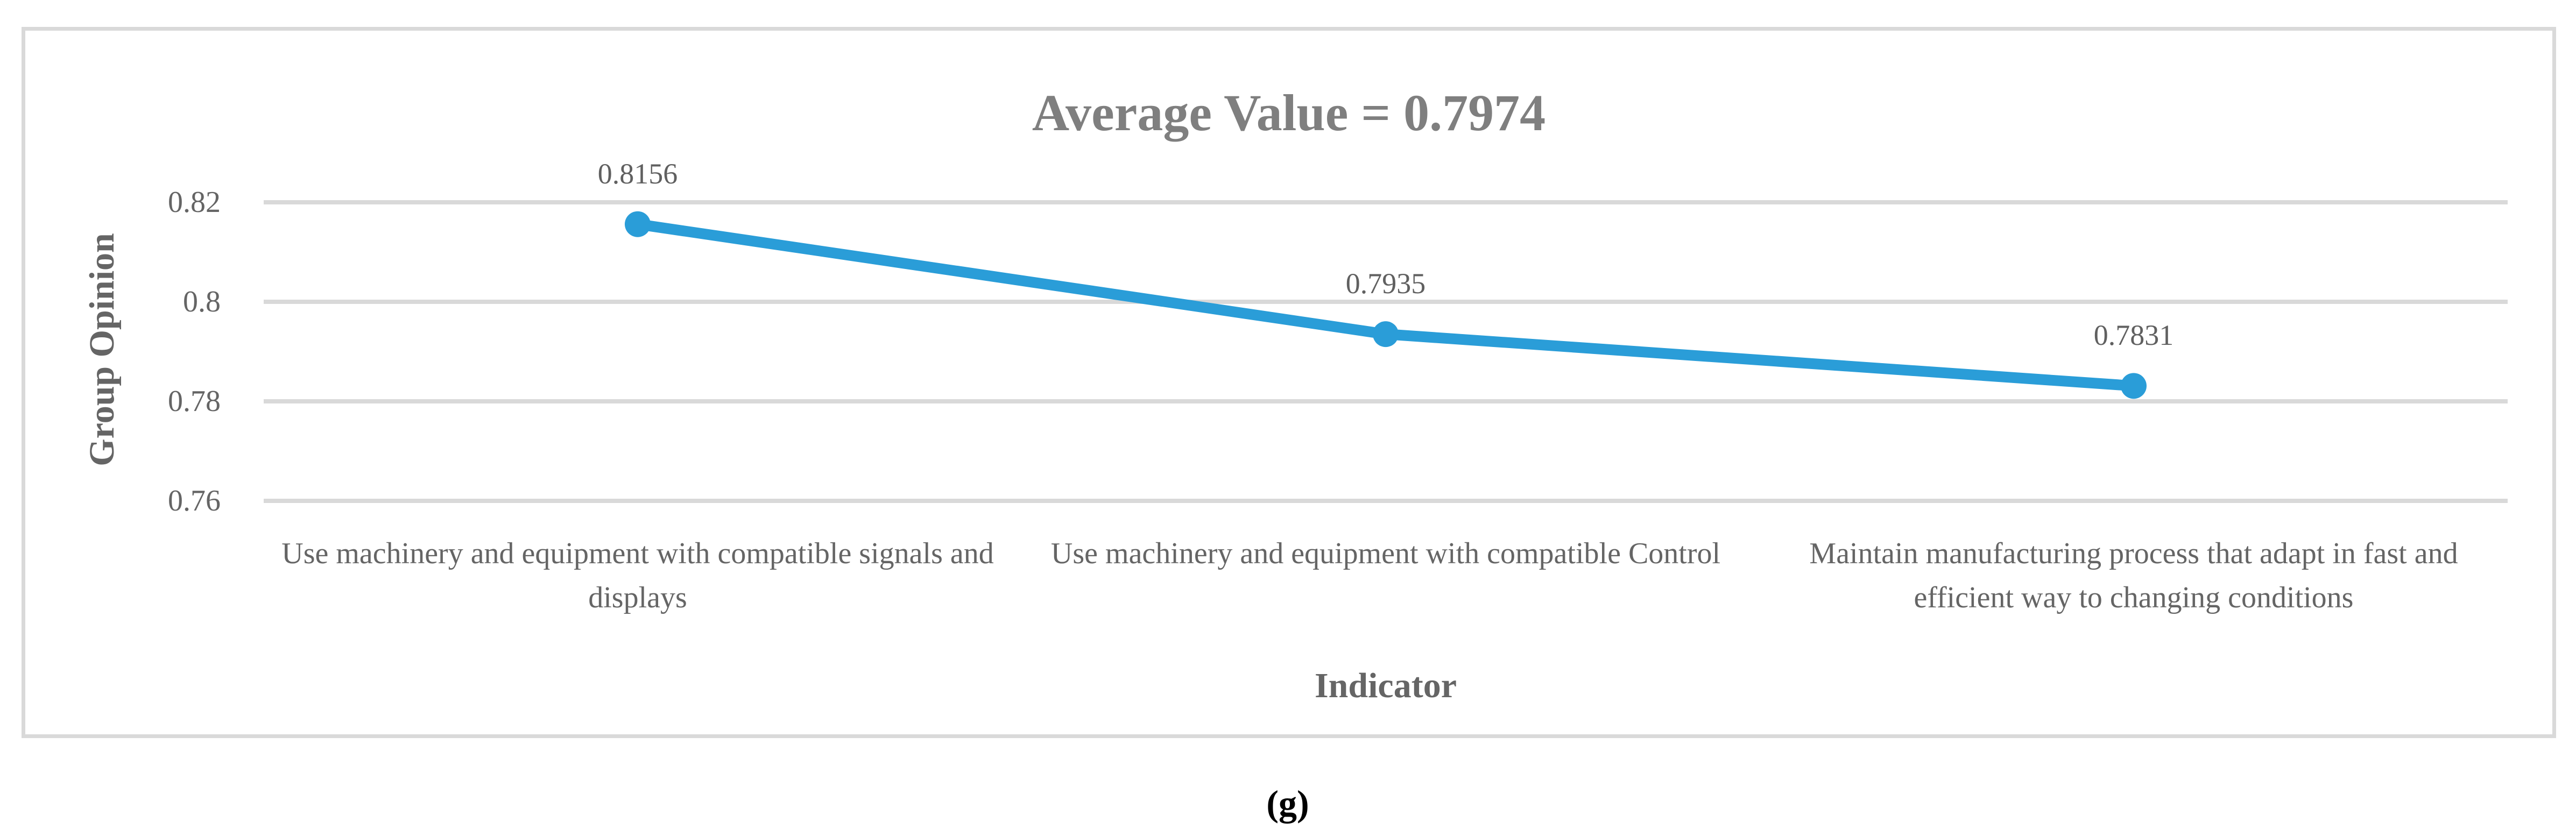 Image resolution: width=2576 pixels, height=836 pixels. What do you see at coordinates (1287, 803) in the screenshot?
I see `figure-caption: (g)` at bounding box center [1287, 803].